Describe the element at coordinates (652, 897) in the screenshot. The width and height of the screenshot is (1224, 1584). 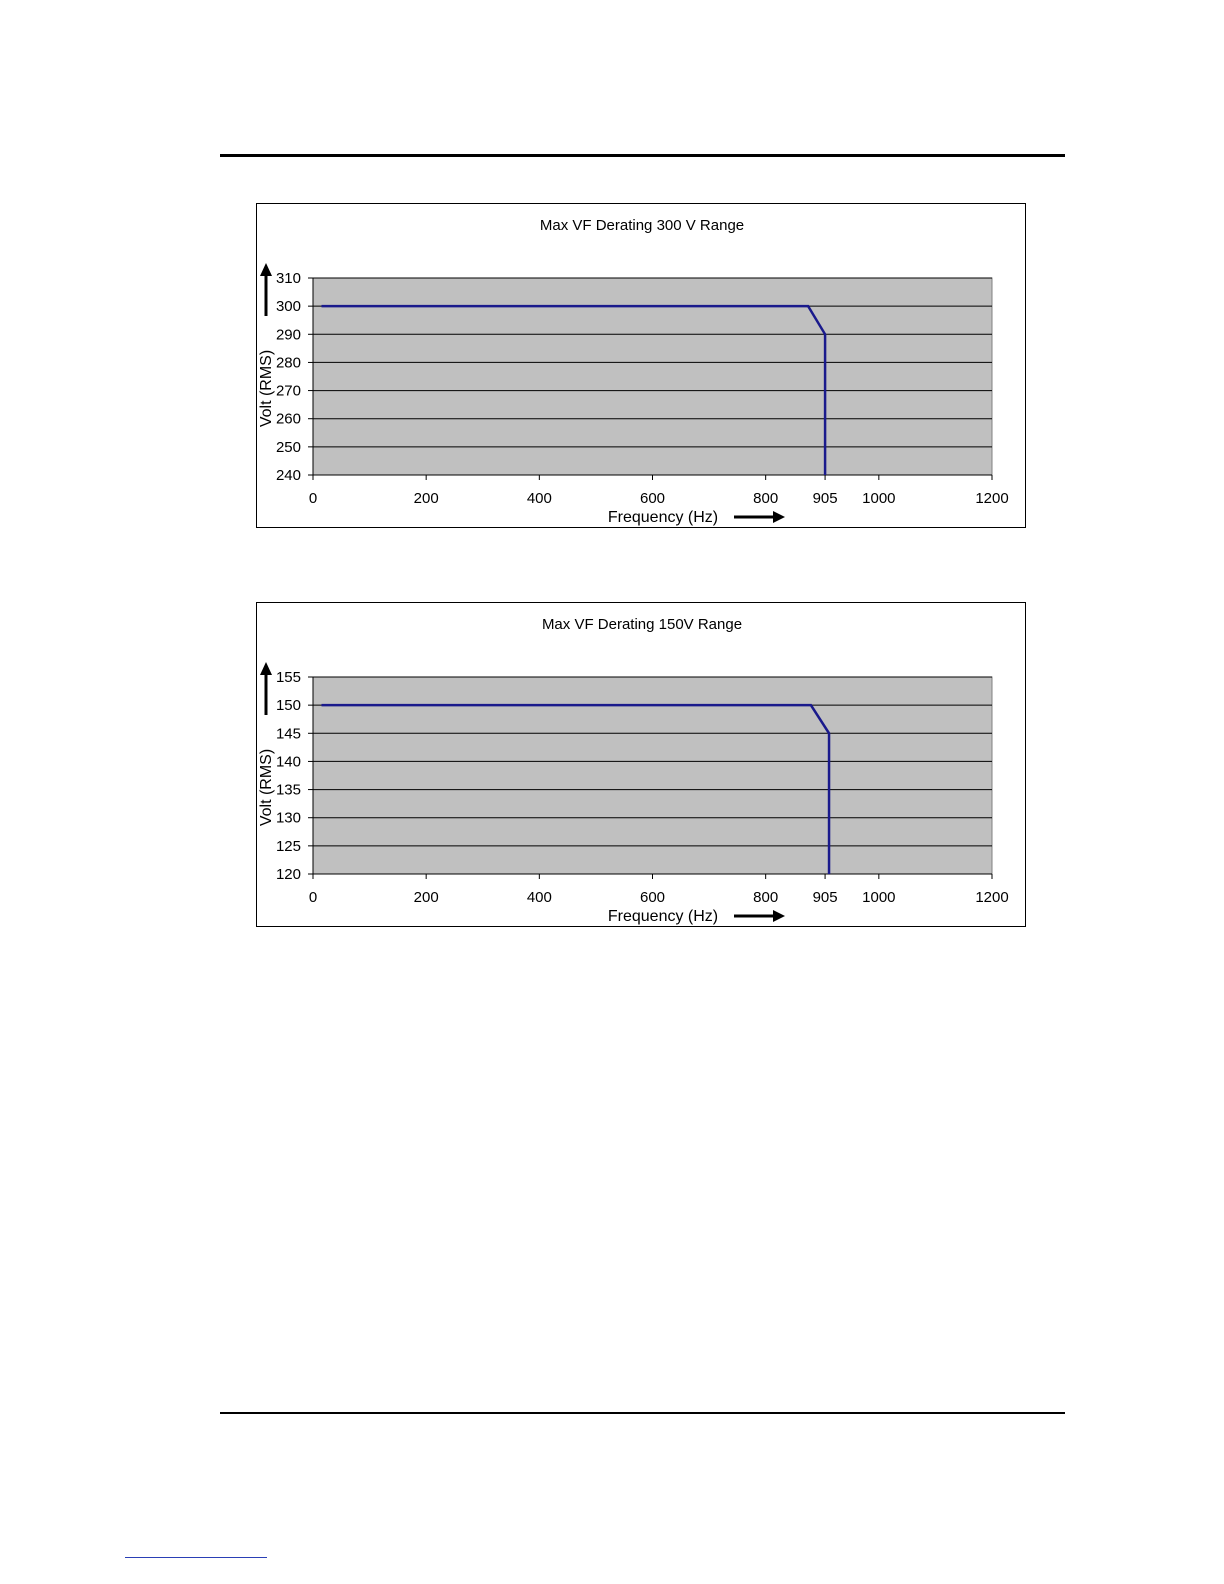
I see `chart1-x-tick-label: 600` at that location.